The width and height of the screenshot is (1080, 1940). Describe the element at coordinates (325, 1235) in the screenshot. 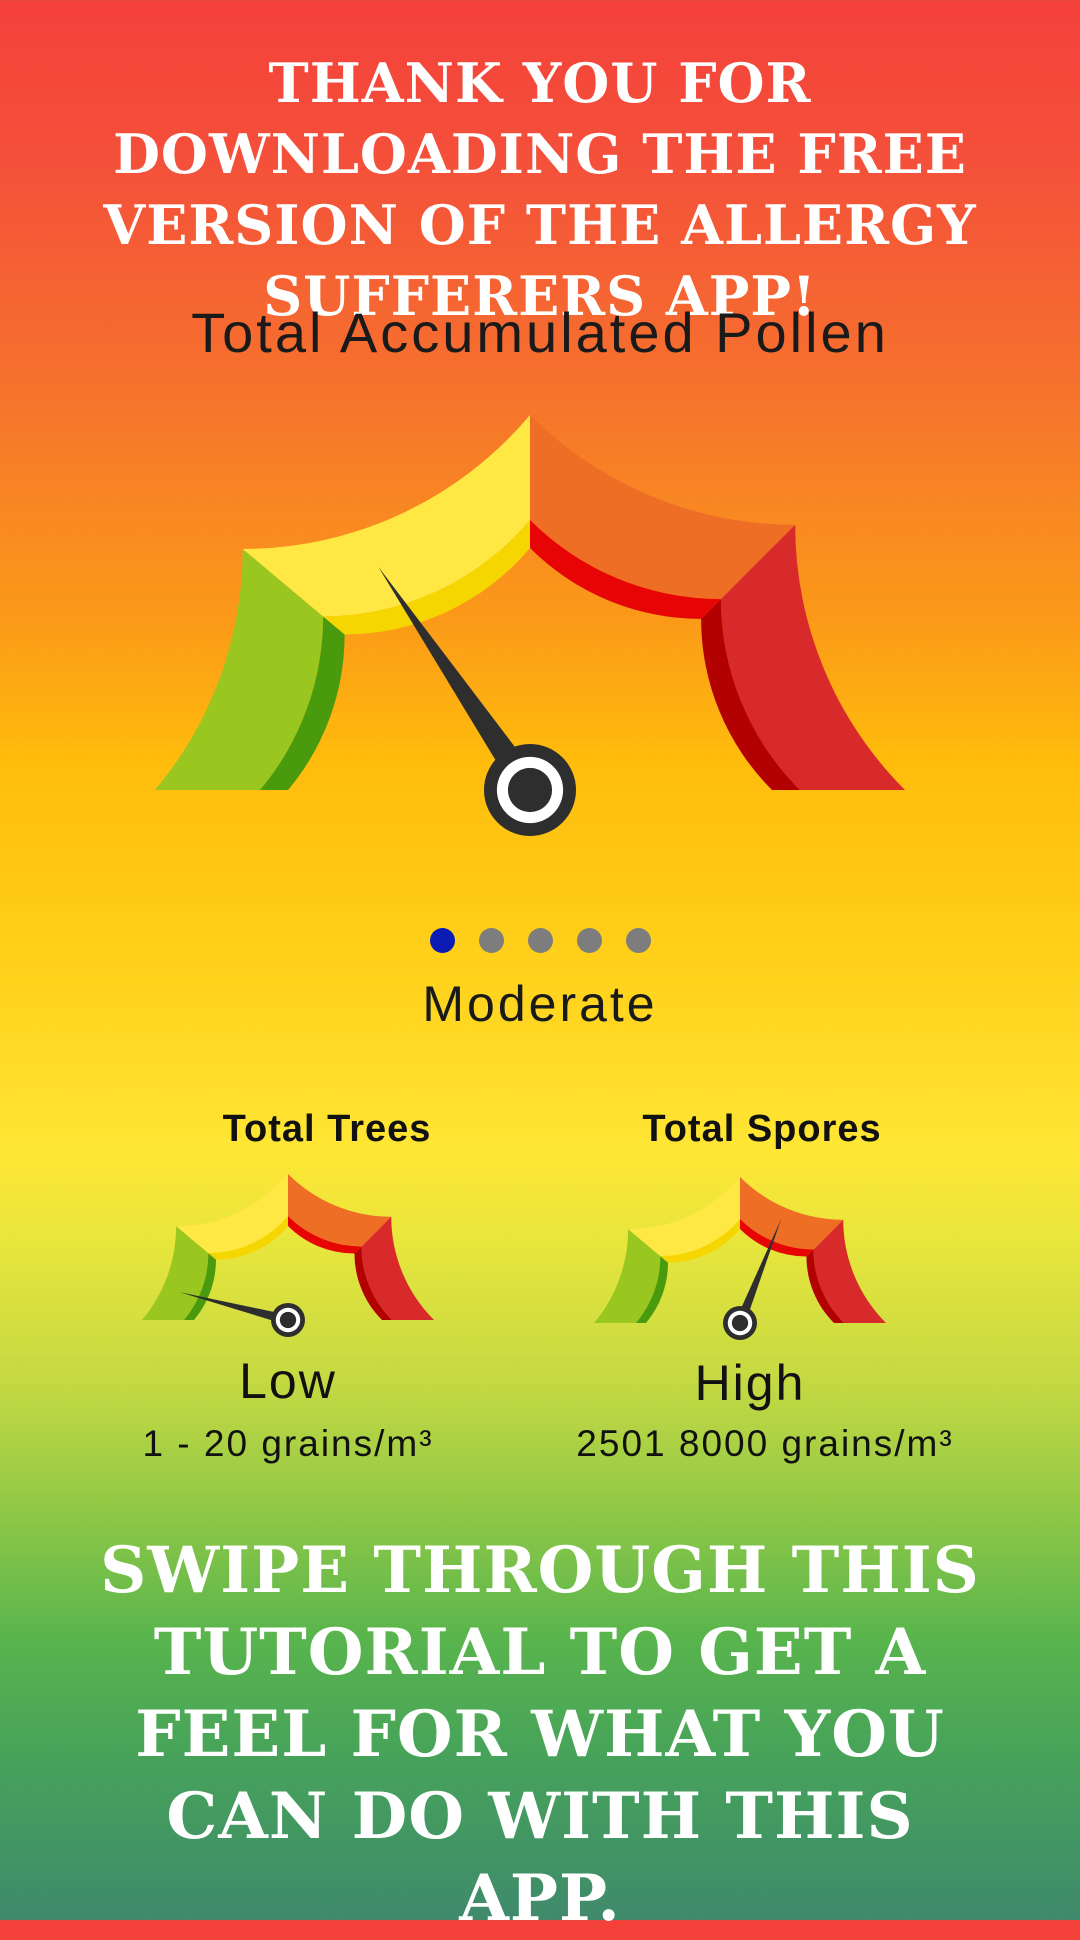

I see `trees-gauge-segment-high-inner` at that location.